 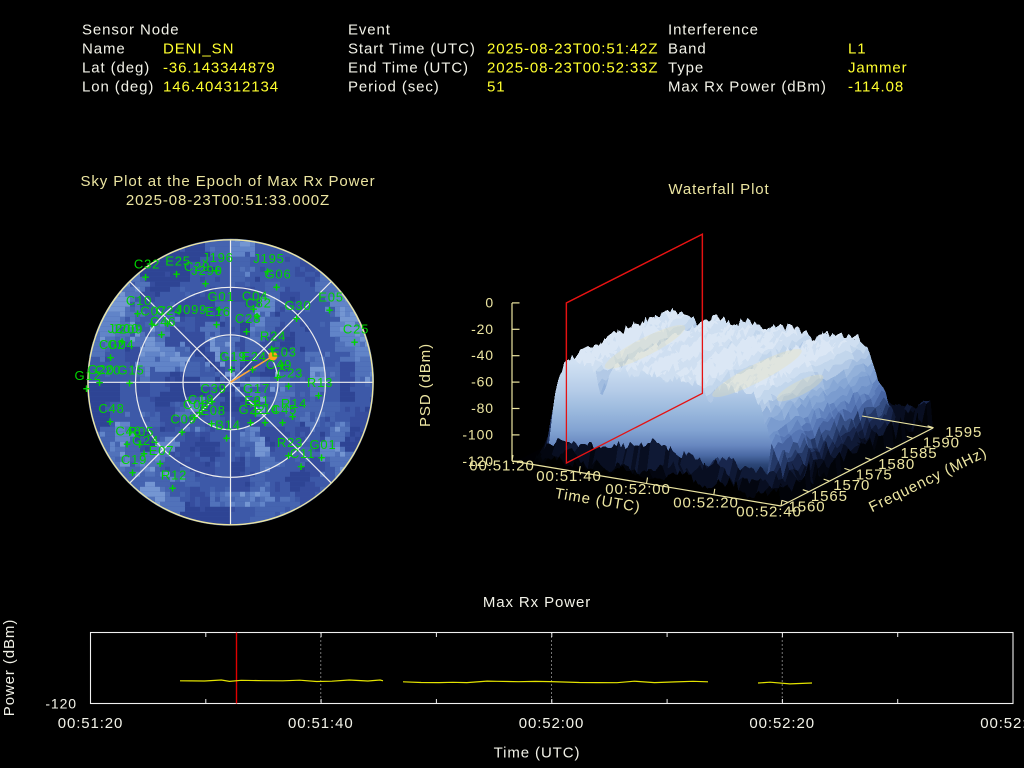 I want to click on svg-text: C20, so click(x=108, y=370).